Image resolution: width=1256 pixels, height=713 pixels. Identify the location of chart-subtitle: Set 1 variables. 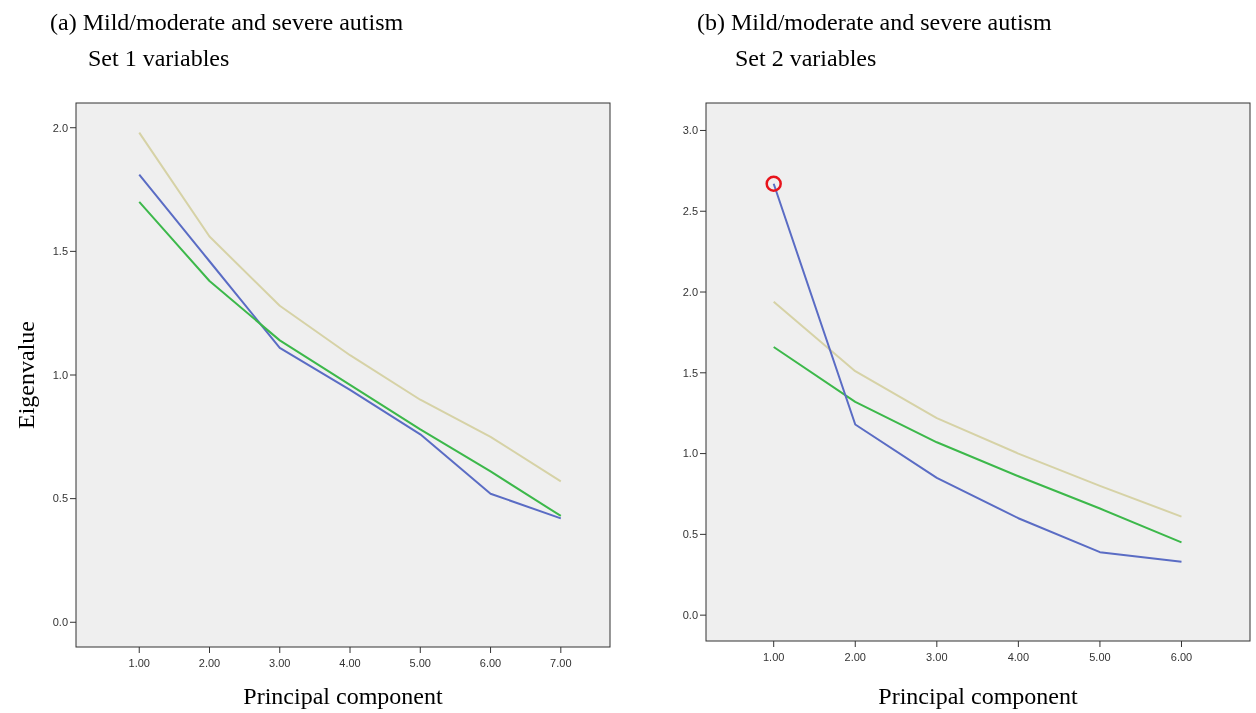
(159, 58).